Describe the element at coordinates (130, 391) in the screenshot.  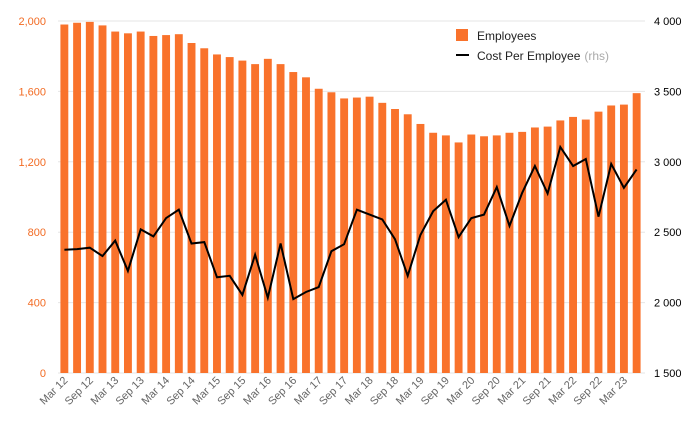
I see `x-tick-label: Sep 13` at that location.